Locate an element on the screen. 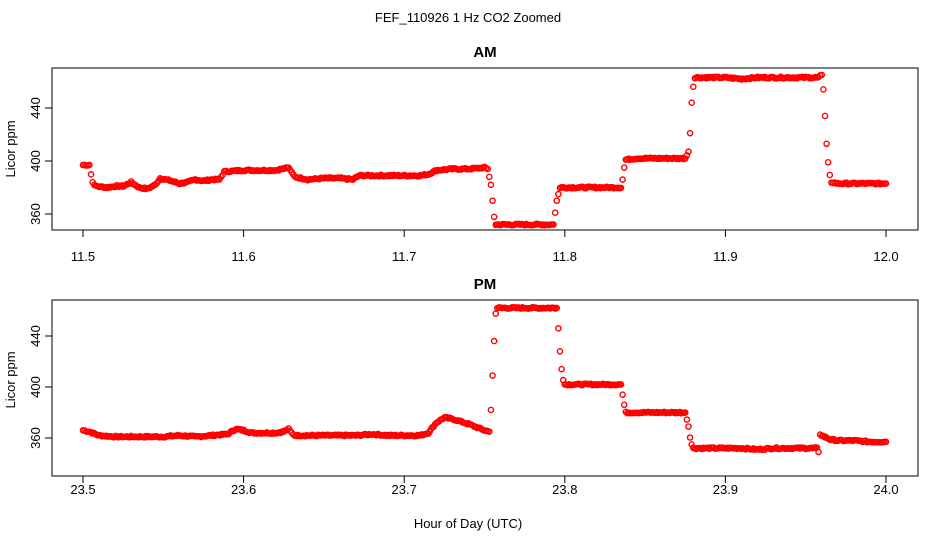 The width and height of the screenshot is (936, 540). panel-pm-x-ticks: 23.5 23.6 23.7 23.8 23.9 24.0 is located at coordinates (484, 486).